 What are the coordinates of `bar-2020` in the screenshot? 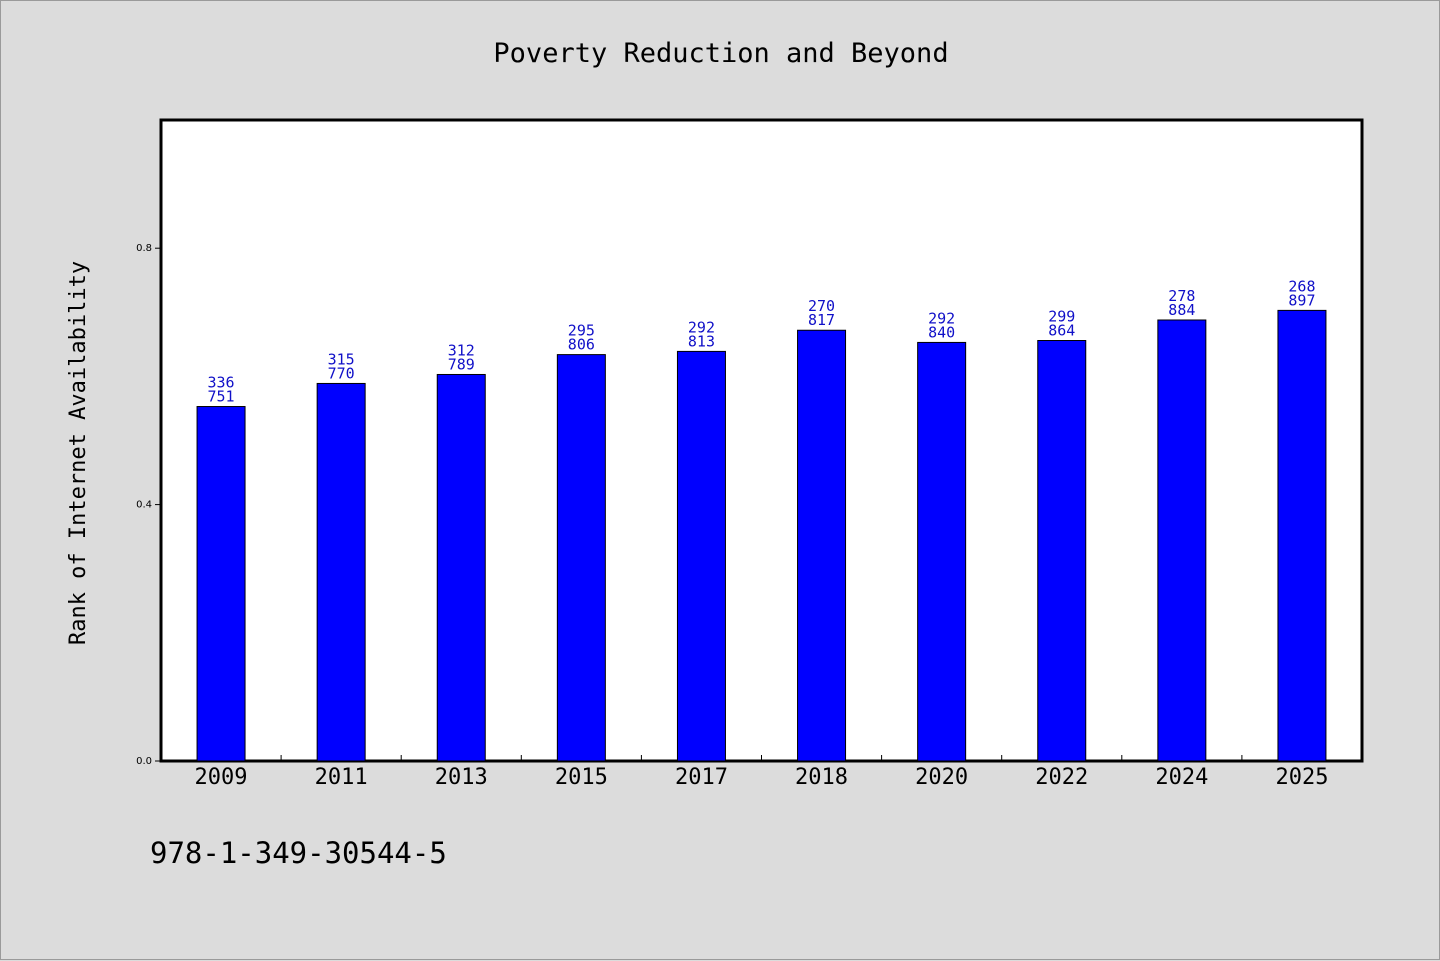 It's located at (942, 551).